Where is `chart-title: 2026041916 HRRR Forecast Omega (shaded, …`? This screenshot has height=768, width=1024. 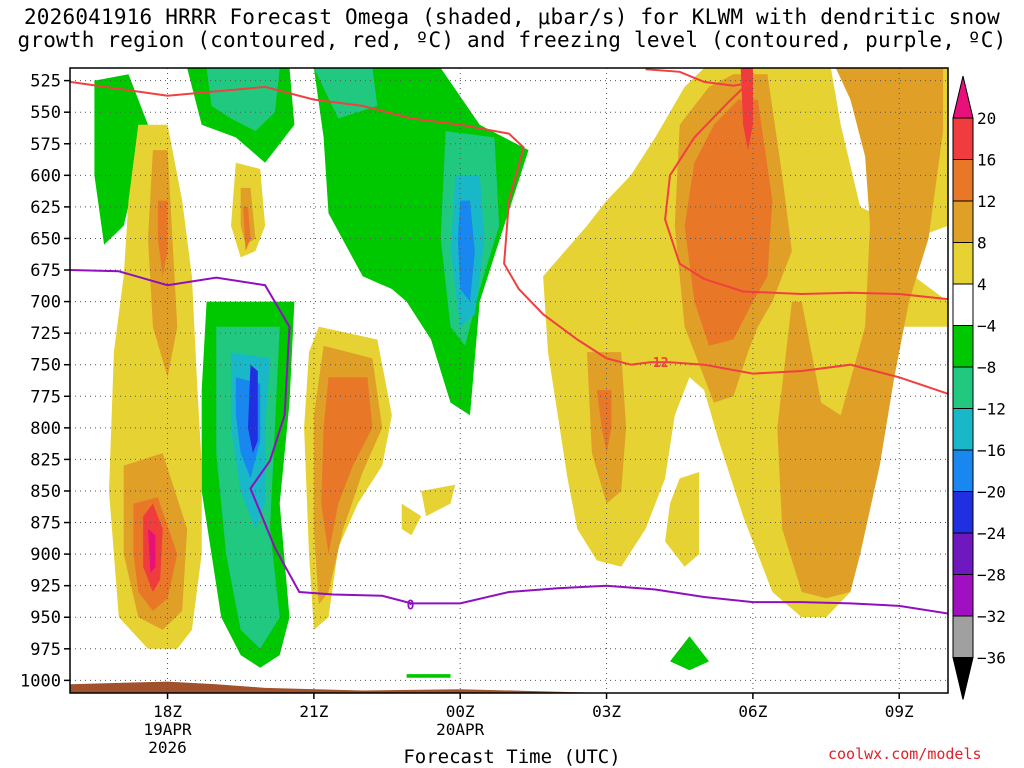 chart-title: 2026041916 HRRR Forecast Omega (shaded, … is located at coordinates (512, 29).